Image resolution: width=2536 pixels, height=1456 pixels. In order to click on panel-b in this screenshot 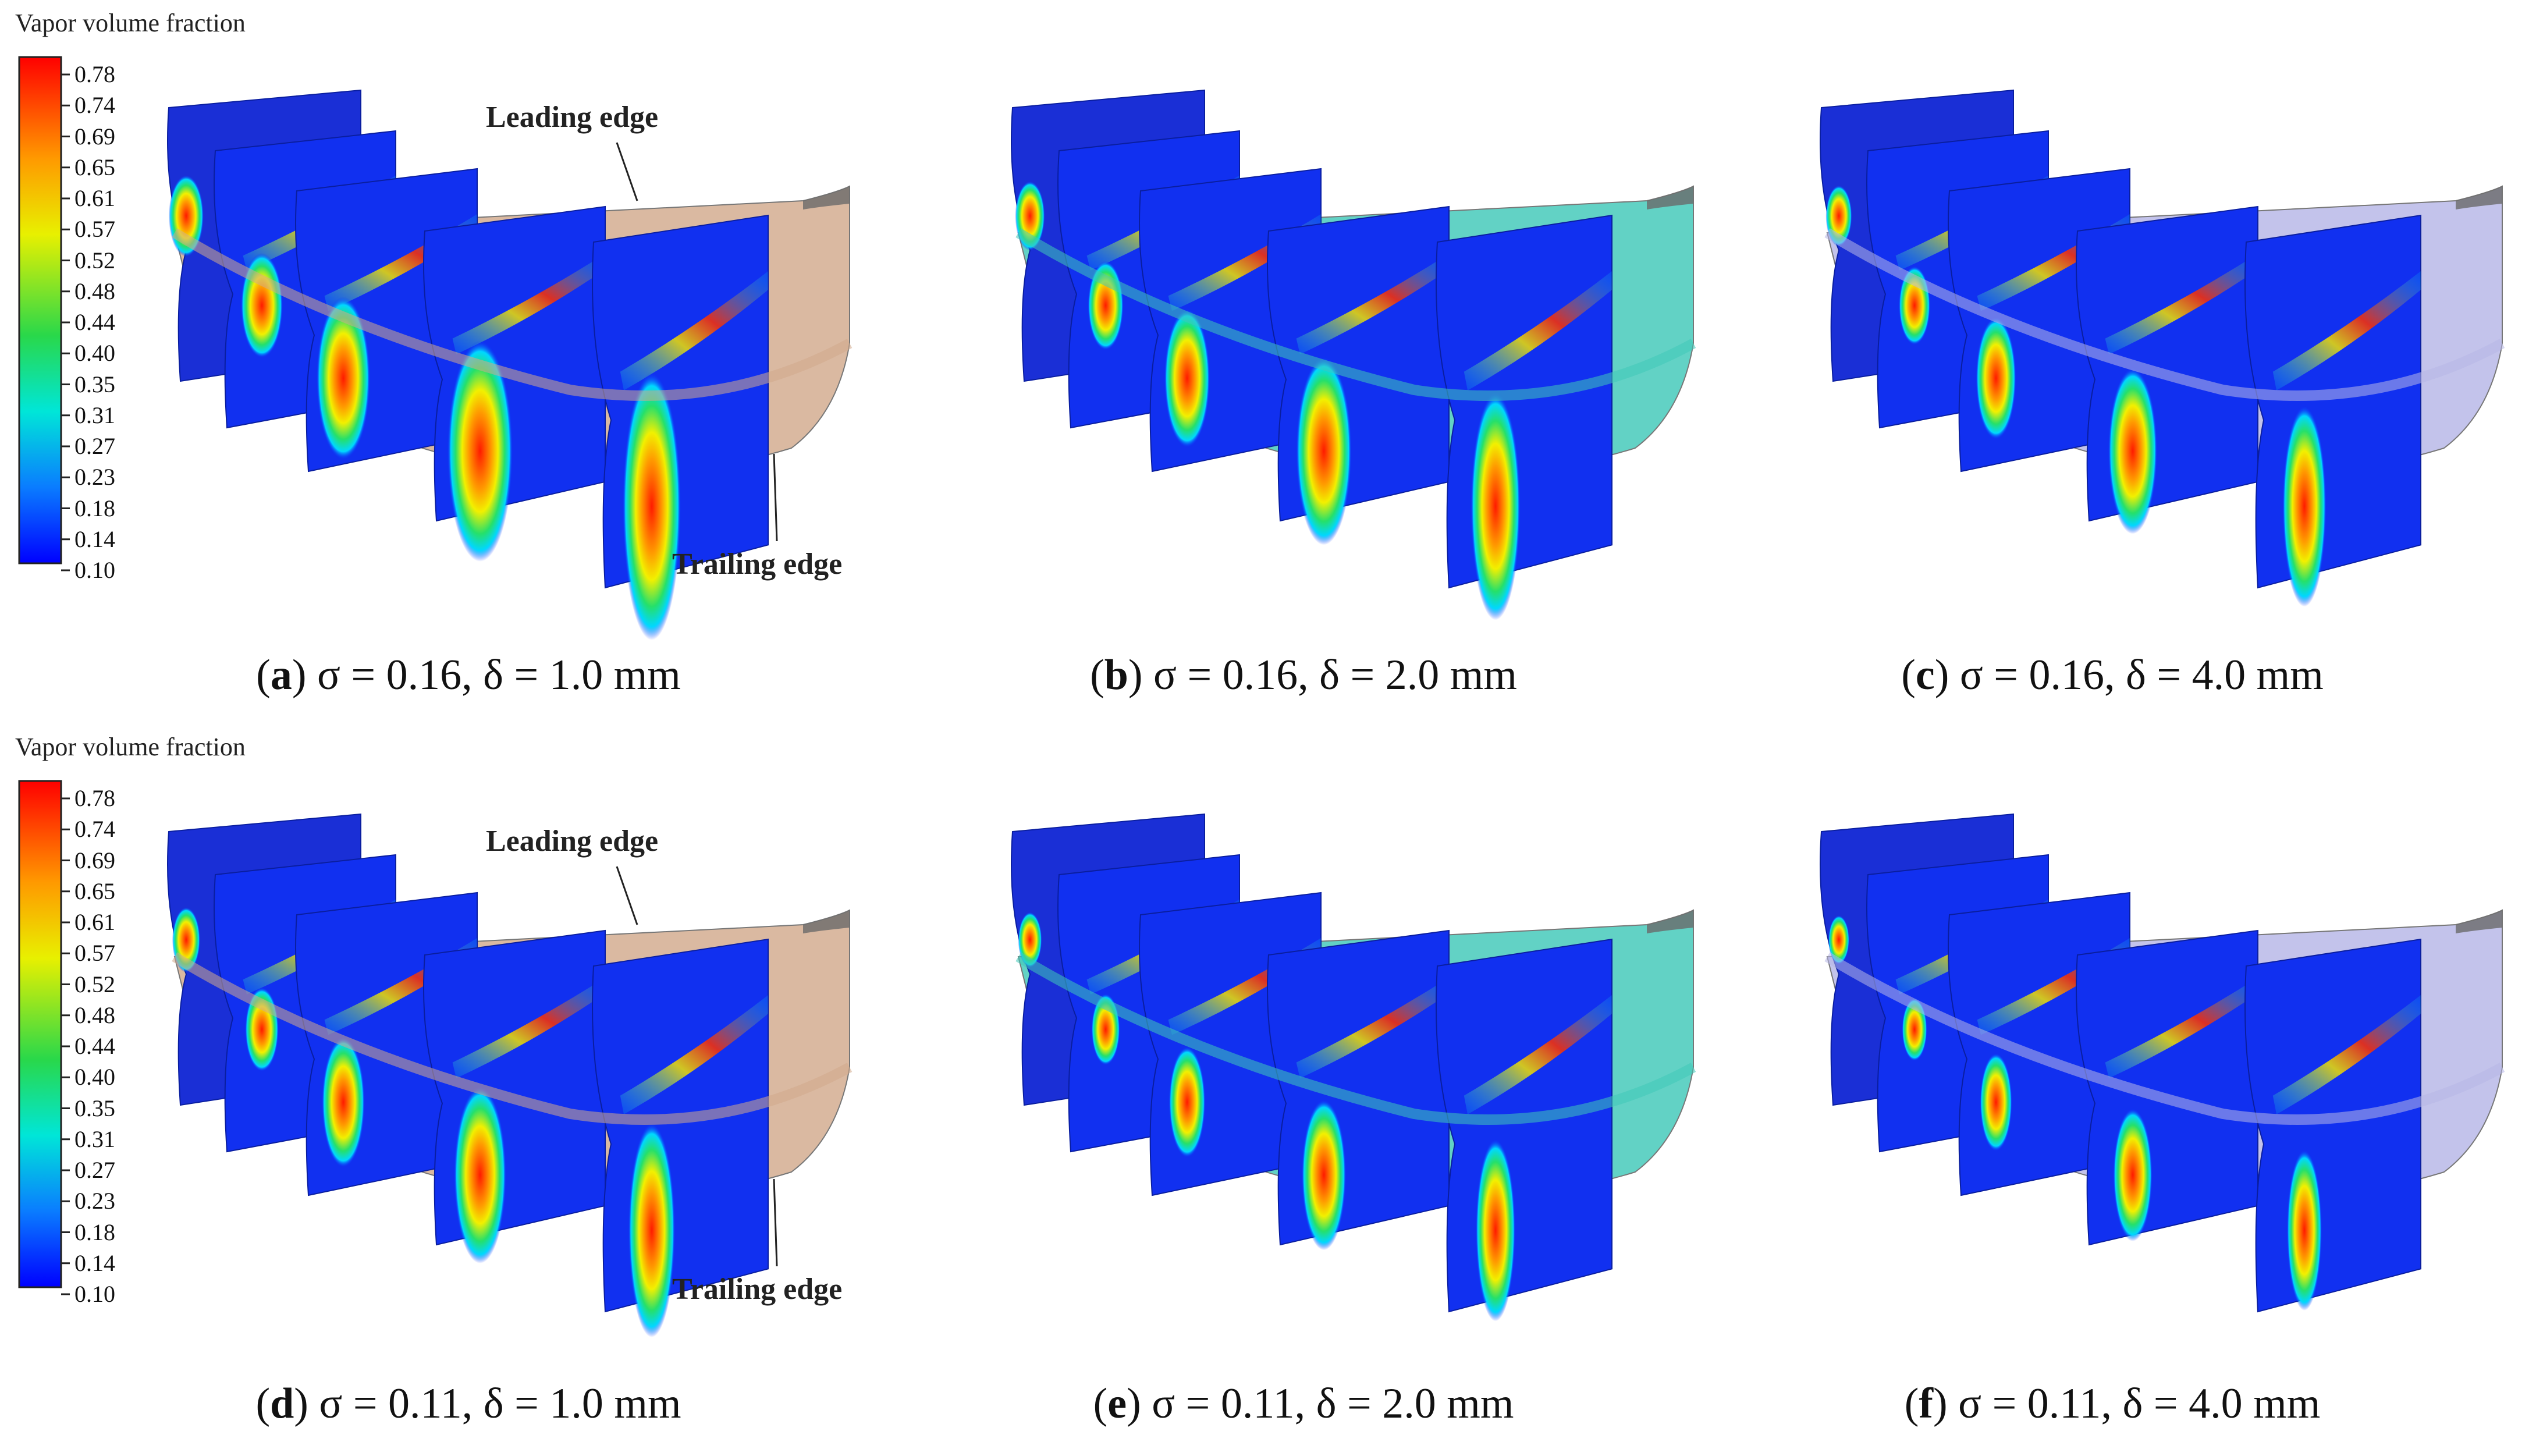, I will do `click(1353, 354)`.